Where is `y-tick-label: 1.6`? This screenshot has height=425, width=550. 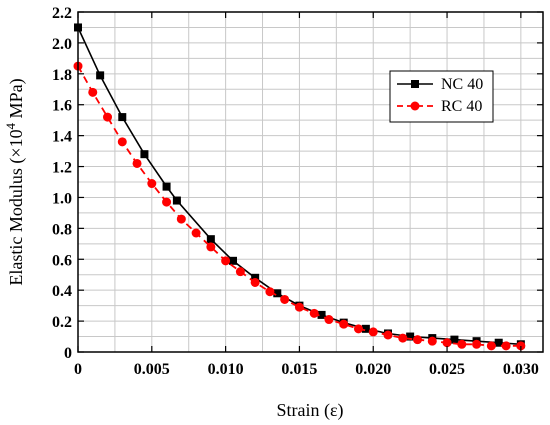
y-tick-label: 1.6 is located at coordinates (62, 106).